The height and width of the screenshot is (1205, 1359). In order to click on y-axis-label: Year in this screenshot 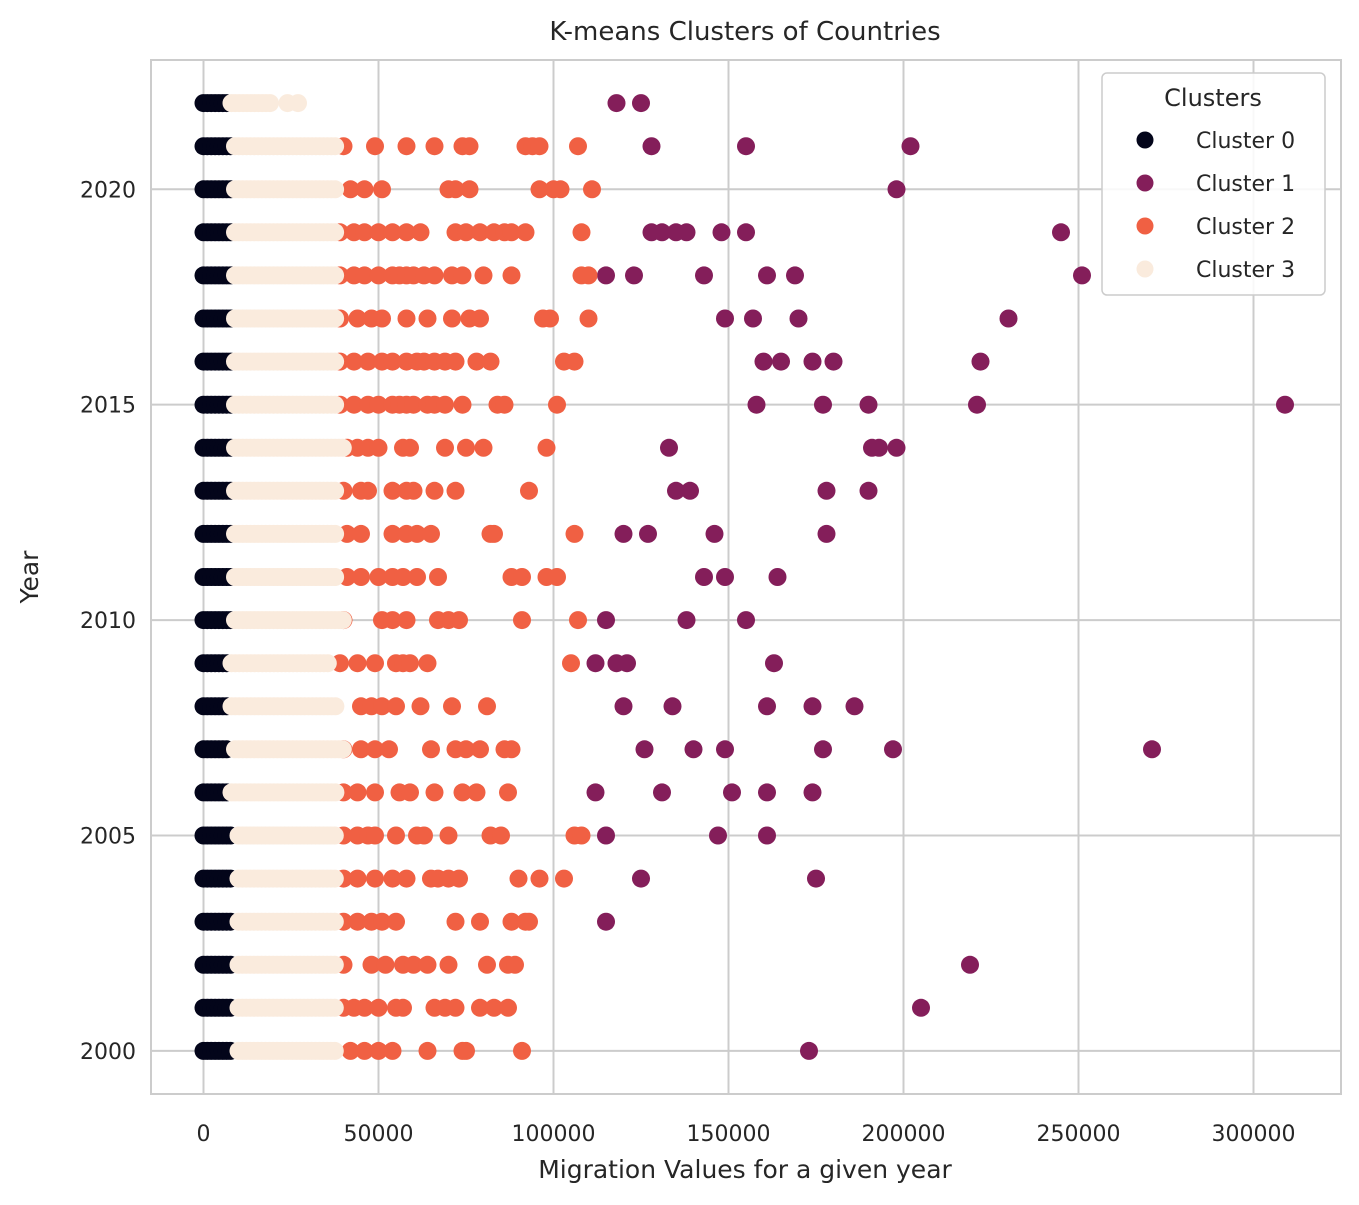, I will do `click(29, 577)`.